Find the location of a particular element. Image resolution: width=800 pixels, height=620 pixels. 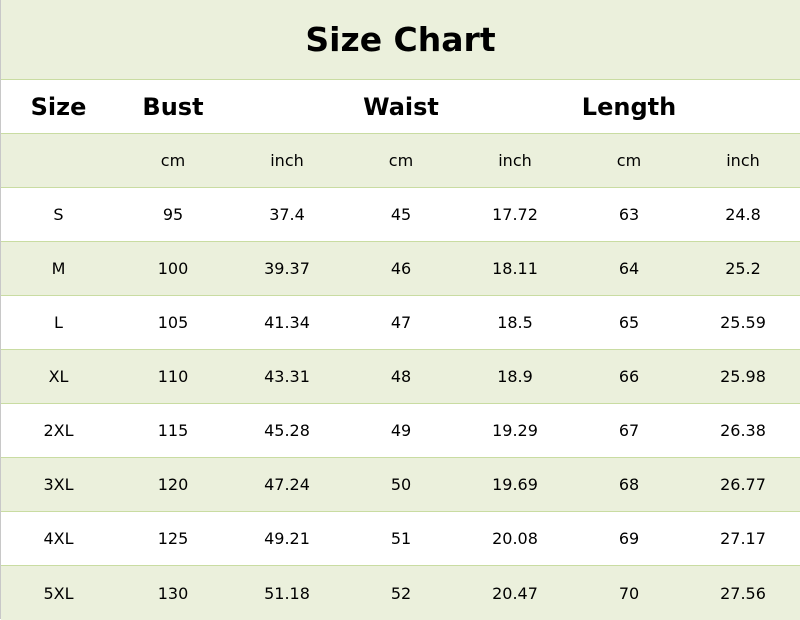

size-cell: M is located at coordinates (58, 268).